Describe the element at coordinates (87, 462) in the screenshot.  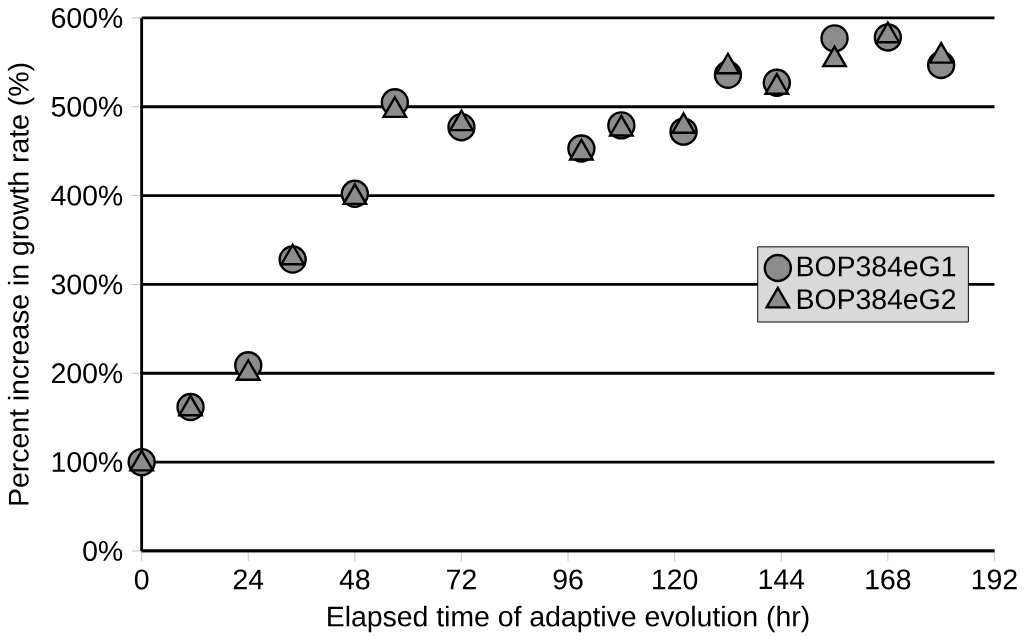
I see `y-tick-label: 100%` at that location.